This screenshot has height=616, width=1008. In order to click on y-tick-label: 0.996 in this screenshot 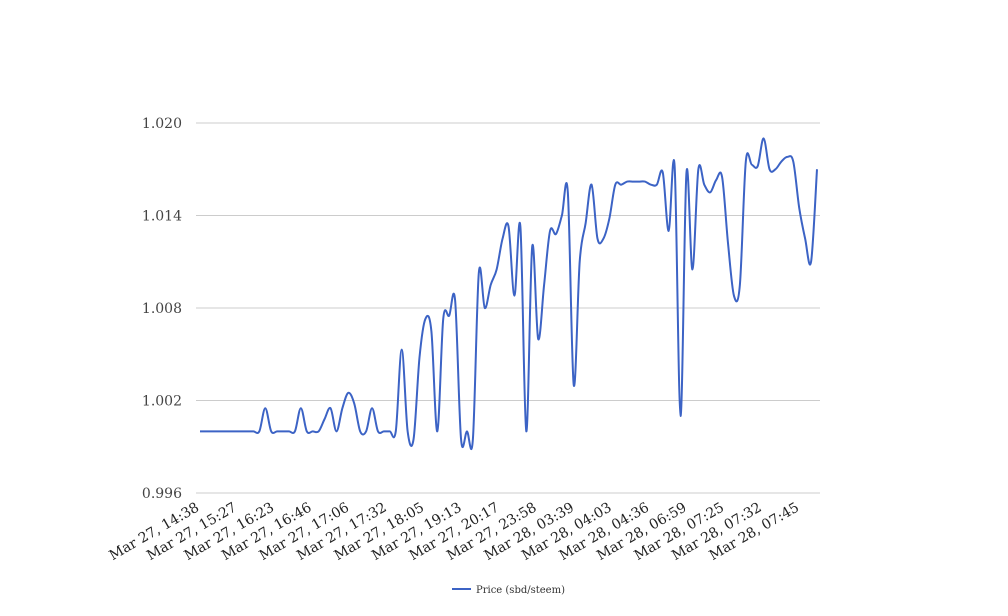, I will do `click(162, 494)`.